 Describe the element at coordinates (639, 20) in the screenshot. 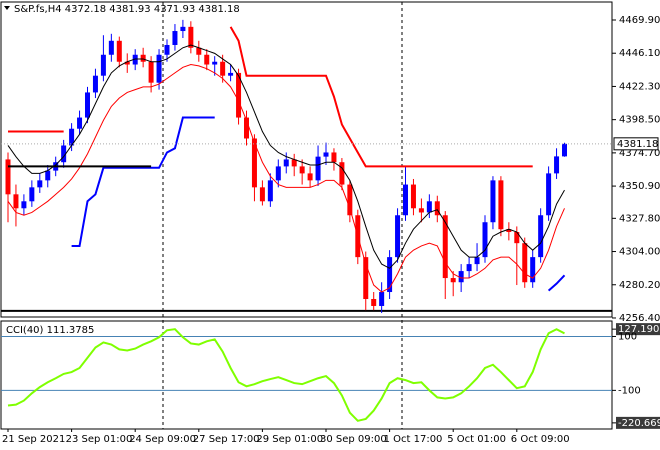

I see `y-tick-label: 4469.90` at that location.